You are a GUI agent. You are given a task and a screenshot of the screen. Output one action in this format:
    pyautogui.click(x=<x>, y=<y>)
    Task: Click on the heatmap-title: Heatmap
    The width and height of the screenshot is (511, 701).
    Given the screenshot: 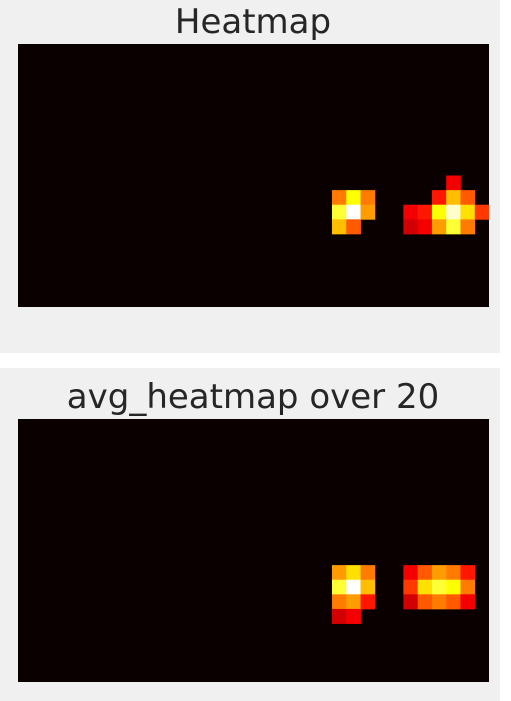 What is the action you would take?
    pyautogui.click(x=253, y=22)
    